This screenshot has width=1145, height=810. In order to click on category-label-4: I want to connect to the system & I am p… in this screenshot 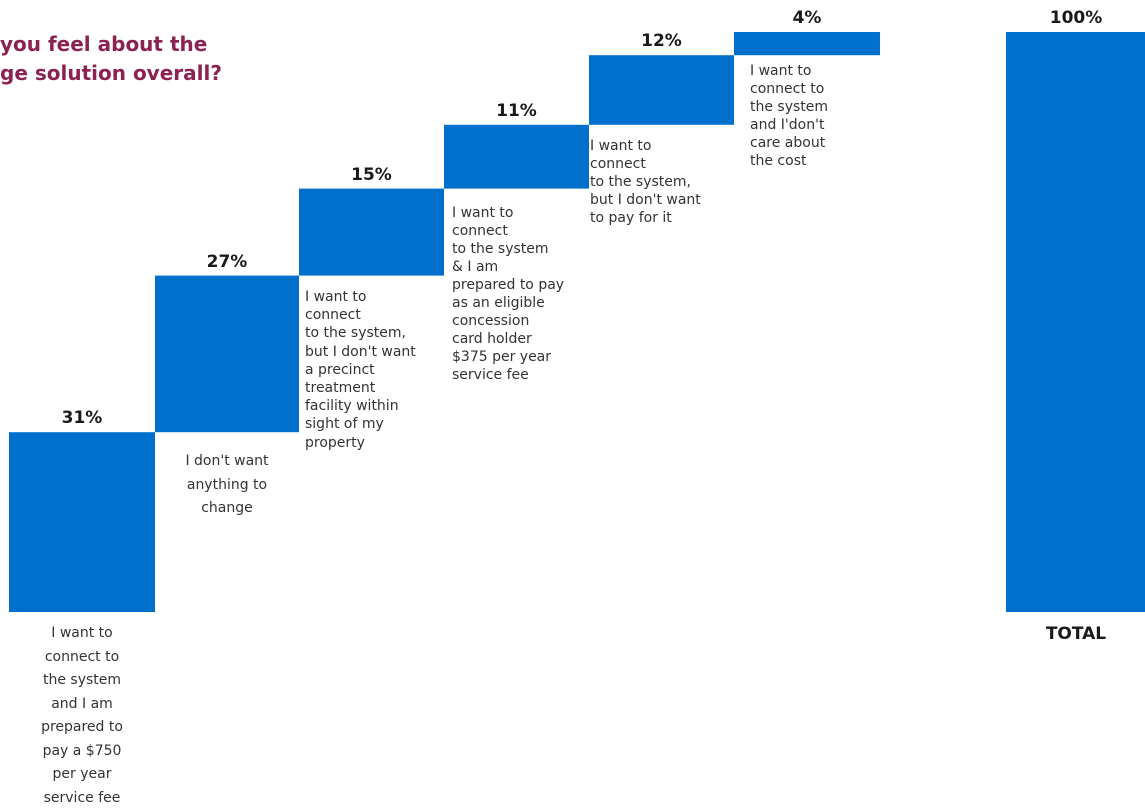, I will do `click(508, 294)`.